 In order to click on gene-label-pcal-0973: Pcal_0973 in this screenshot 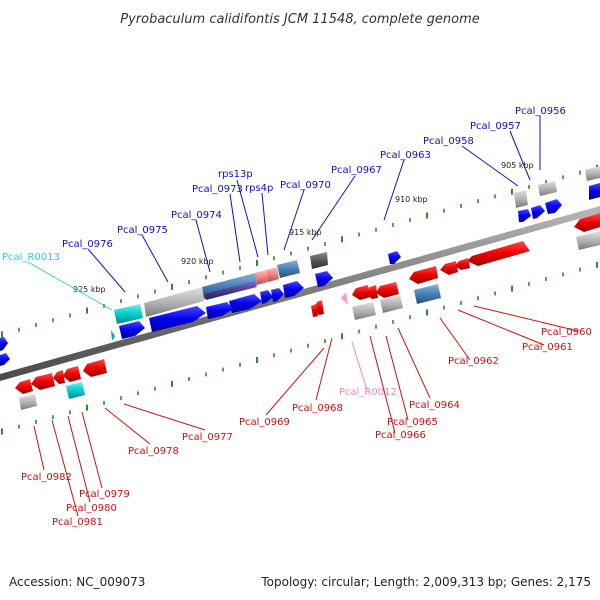, I will do `click(217, 189)`.